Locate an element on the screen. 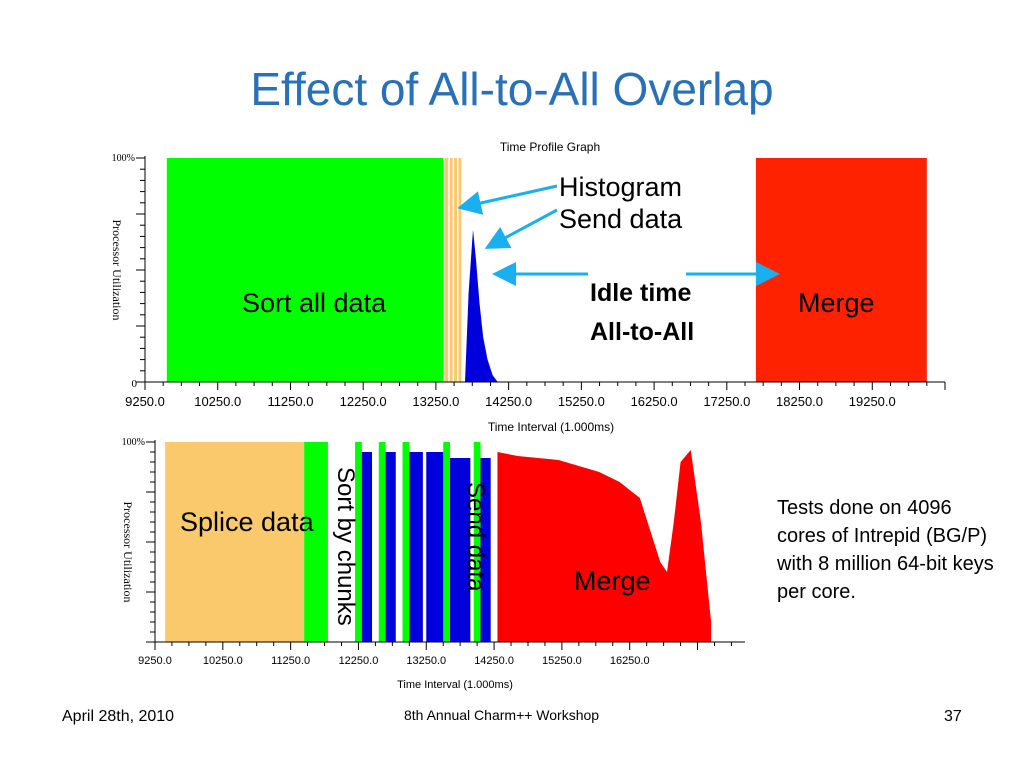  slide-title: Effect of All-to-All Overlap is located at coordinates (512, 89).